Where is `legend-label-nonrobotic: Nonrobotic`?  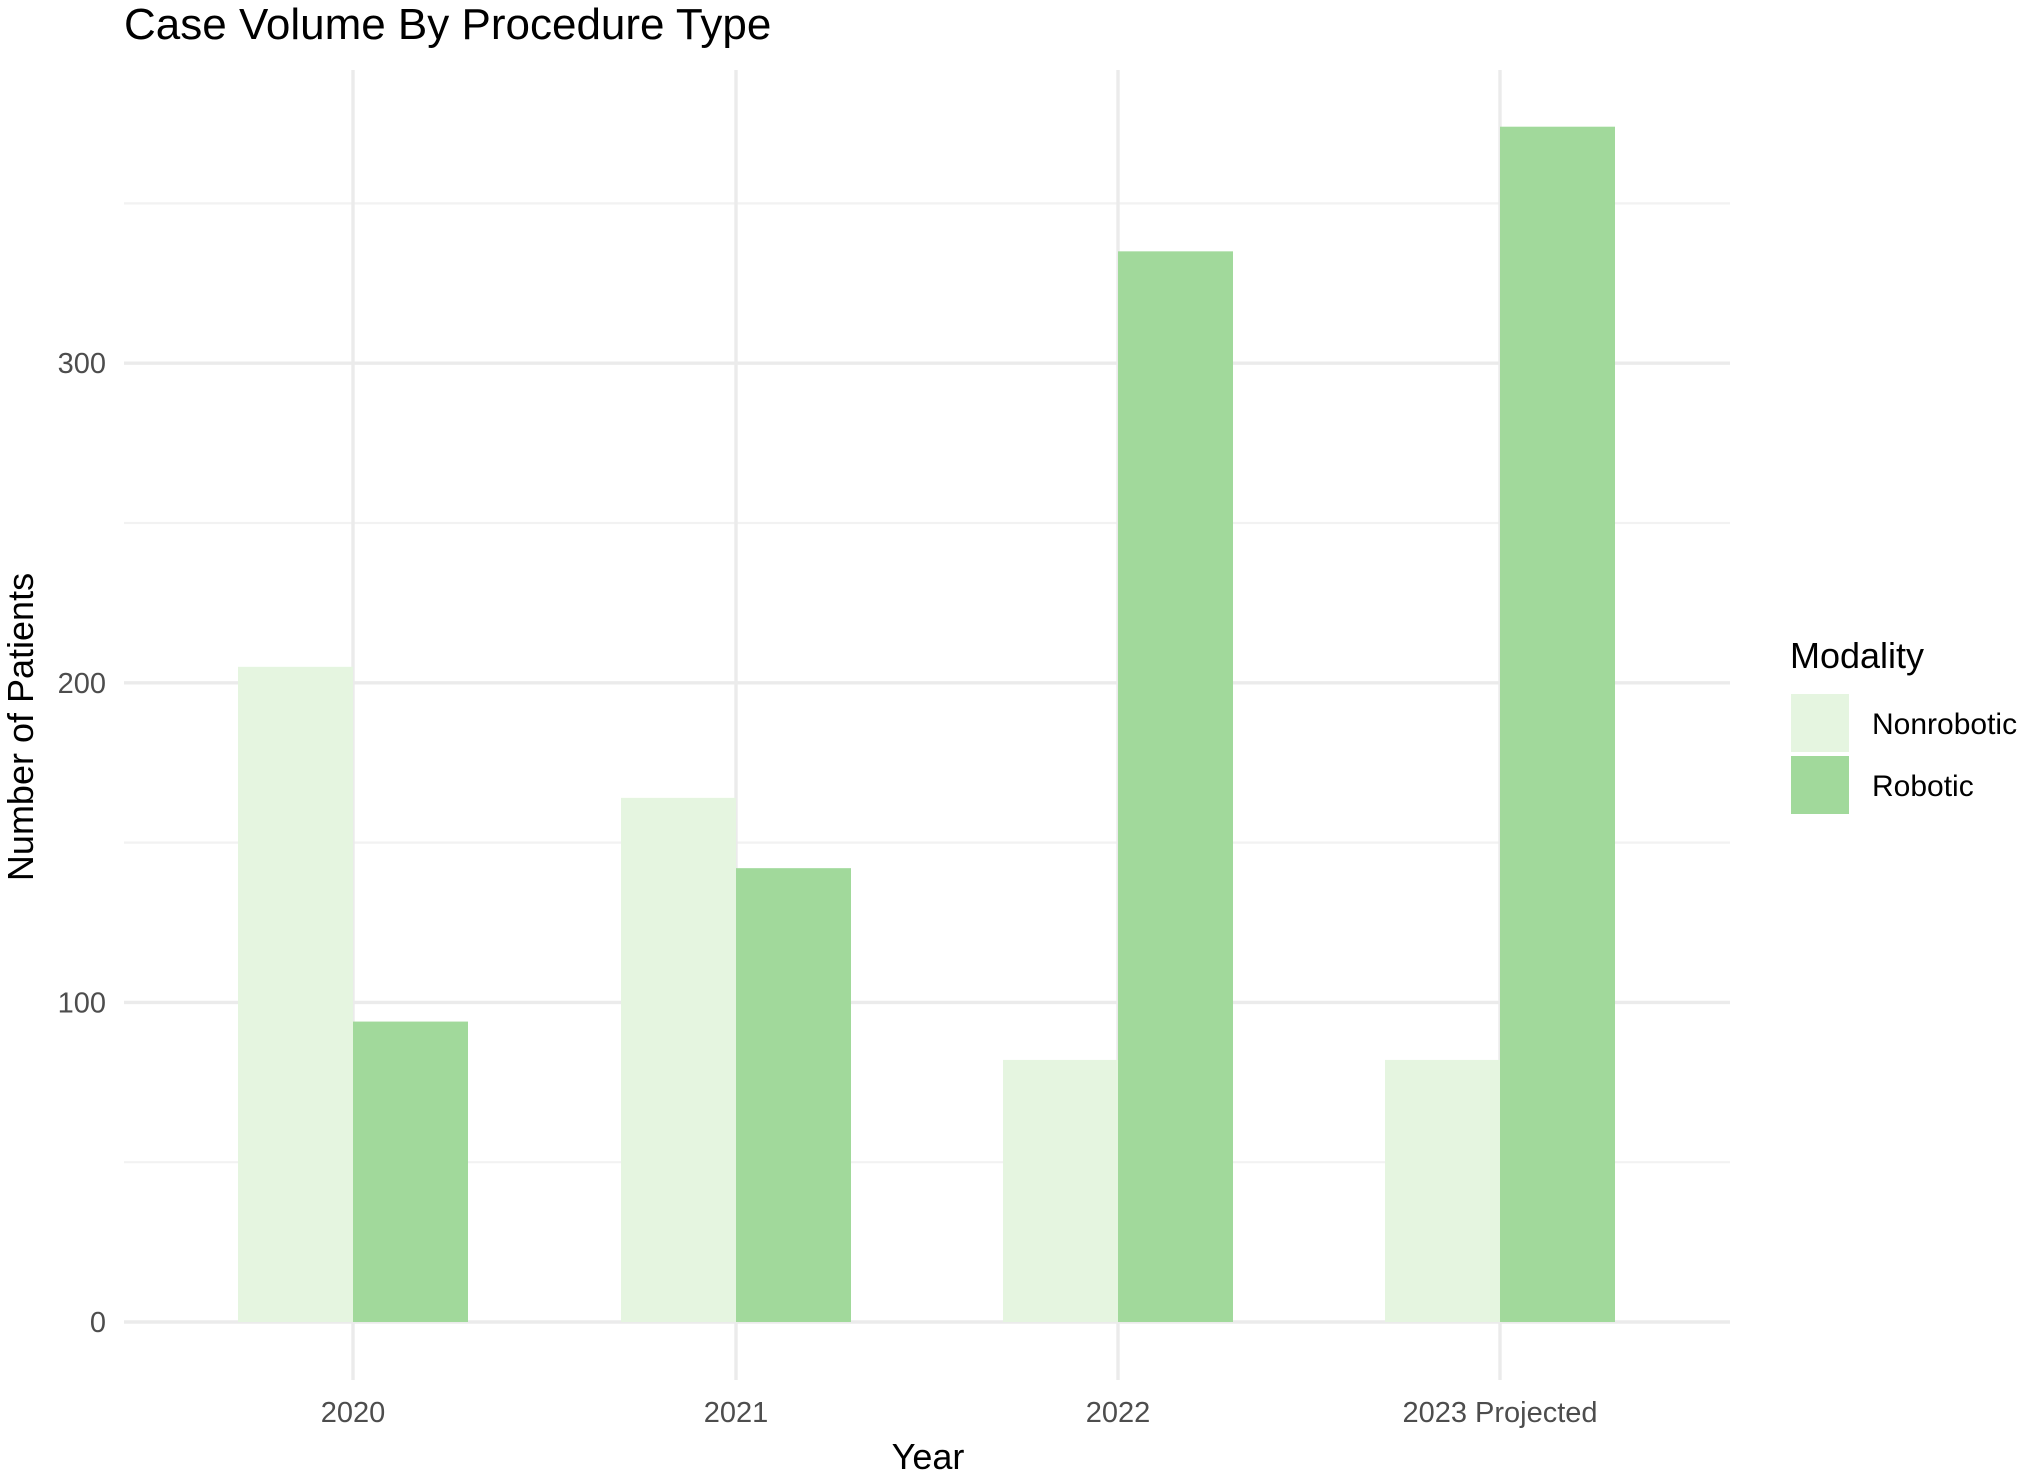 legend-label-nonrobotic: Nonrobotic is located at coordinates (1944, 724).